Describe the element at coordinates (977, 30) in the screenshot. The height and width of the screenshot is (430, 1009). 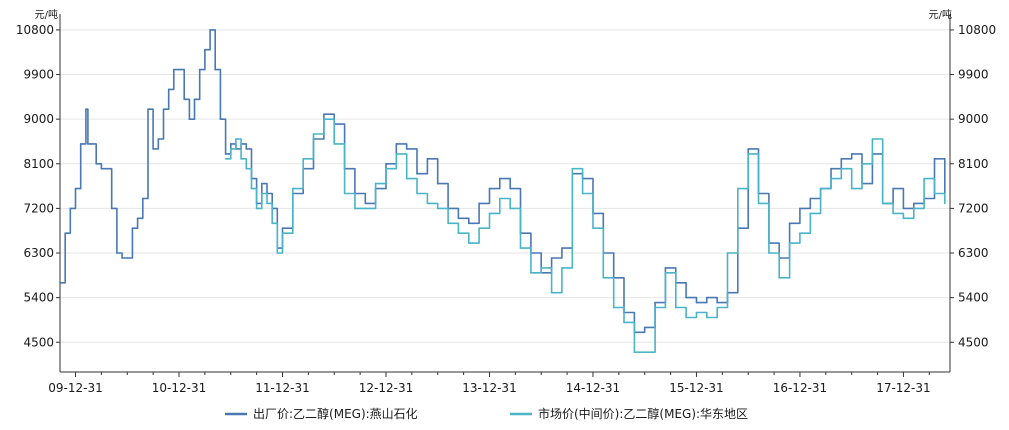
I see `y-tick-label-right: 10800` at that location.